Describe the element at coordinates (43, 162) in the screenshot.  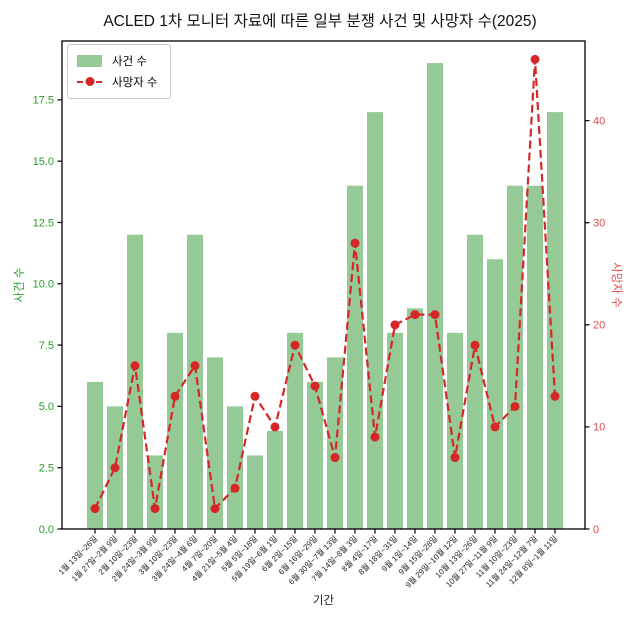
I see `y-left-tick-label: 15.0` at that location.